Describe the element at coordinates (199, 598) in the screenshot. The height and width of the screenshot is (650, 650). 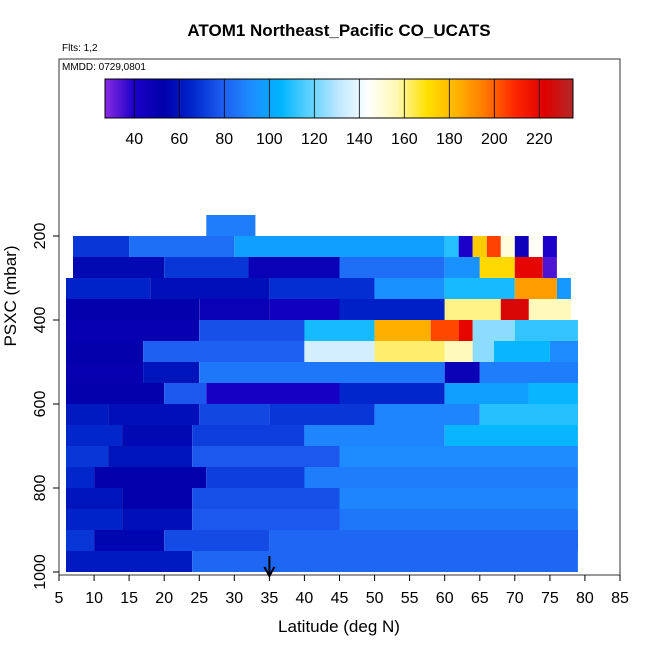
I see `x-tick-label: 25` at that location.